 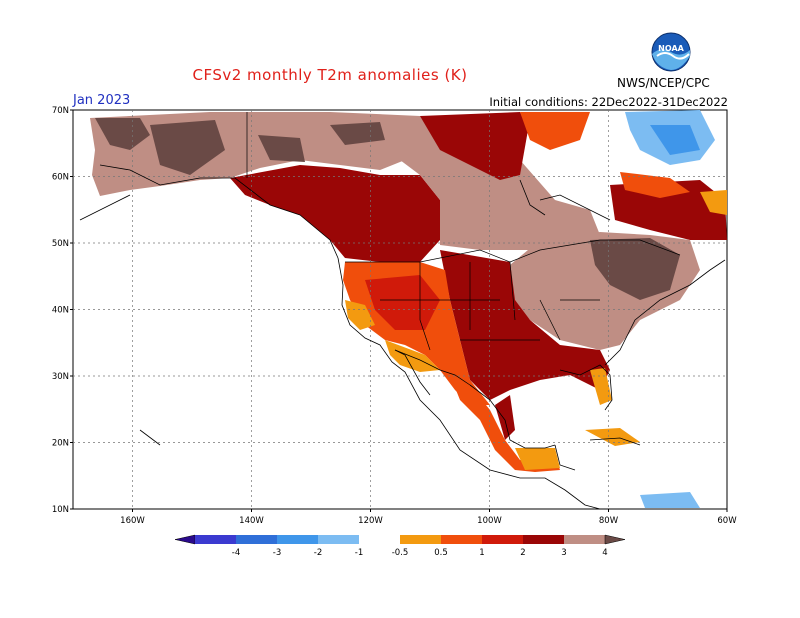 I want to click on lon-tick-label: 100W, so click(x=489, y=521).